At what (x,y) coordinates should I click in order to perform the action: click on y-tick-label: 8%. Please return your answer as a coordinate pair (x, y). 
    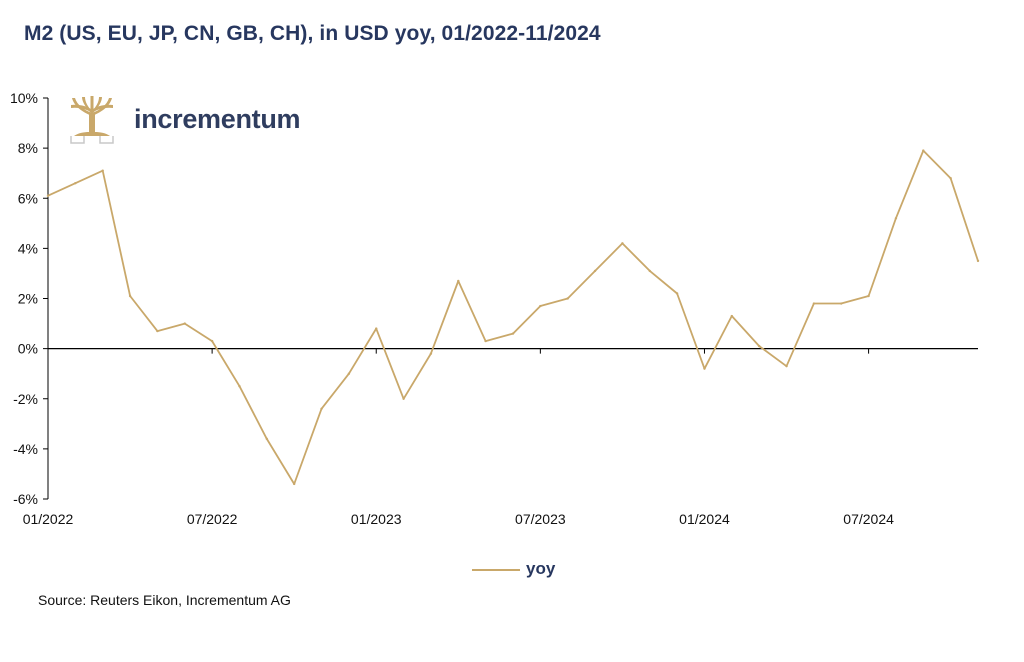
    Looking at the image, I should click on (28, 148).